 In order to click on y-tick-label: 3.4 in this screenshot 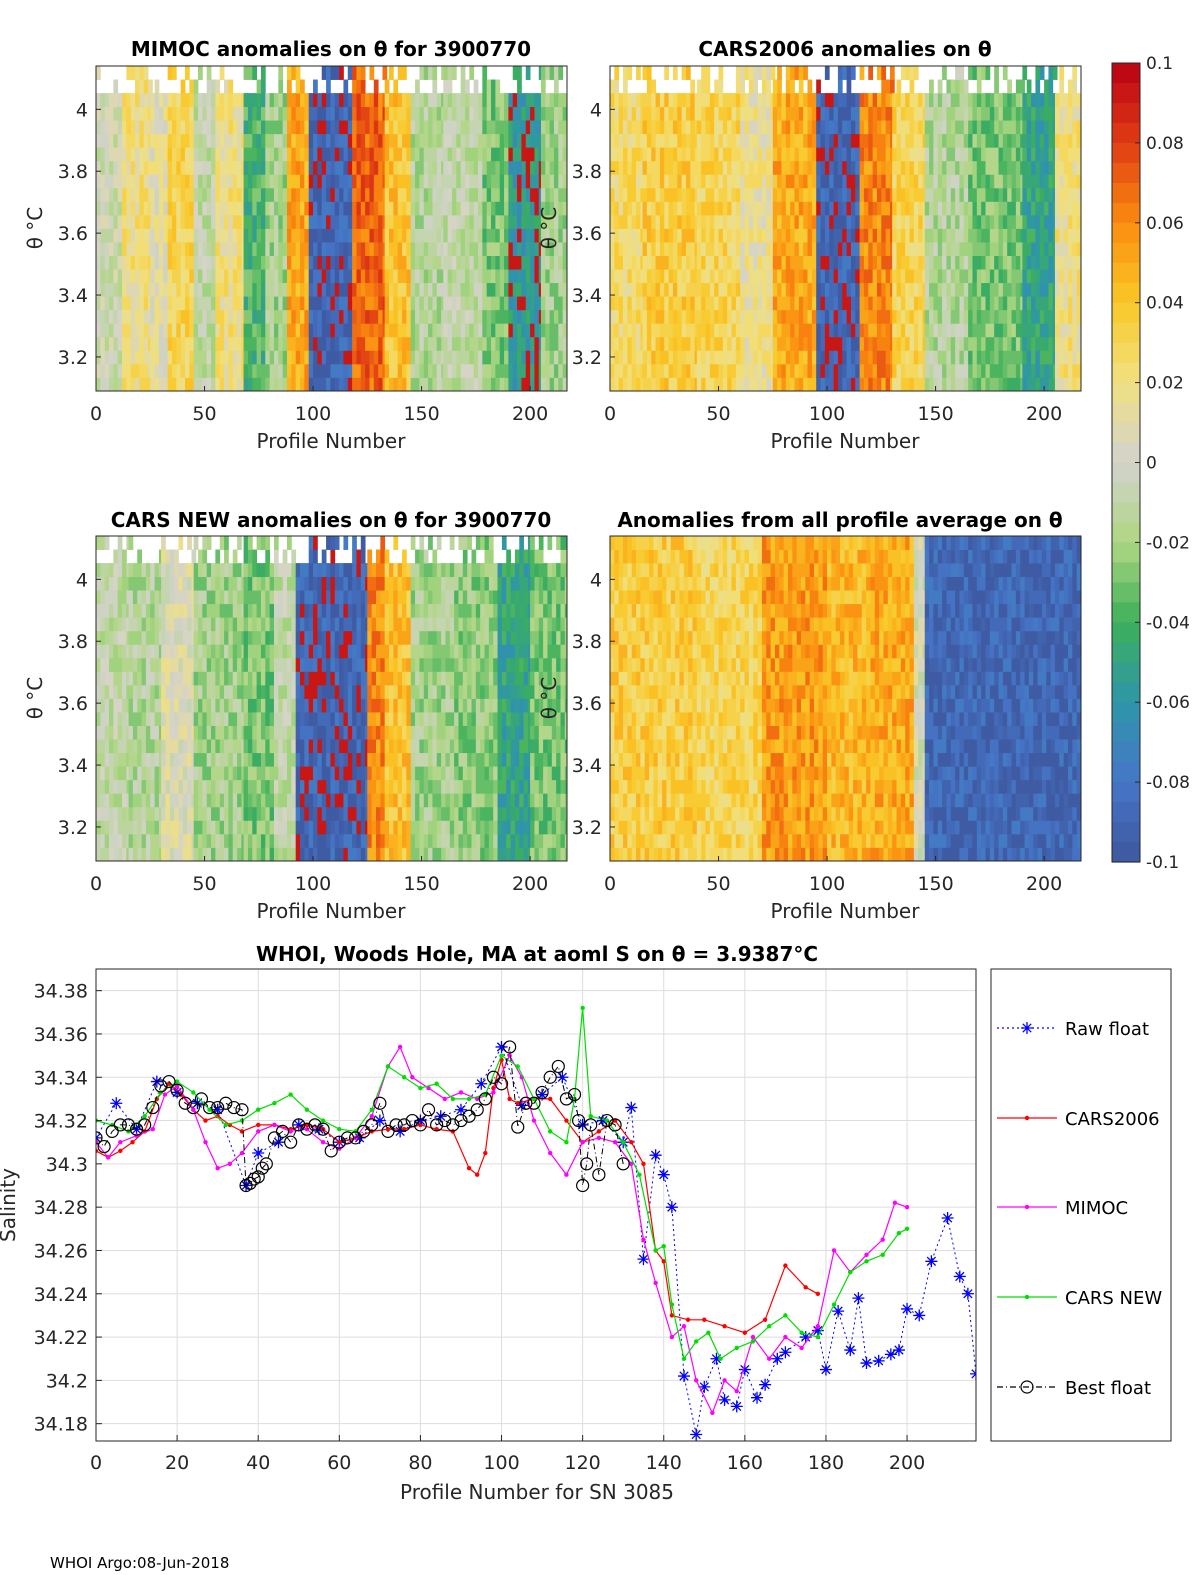, I will do `click(73, 296)`.